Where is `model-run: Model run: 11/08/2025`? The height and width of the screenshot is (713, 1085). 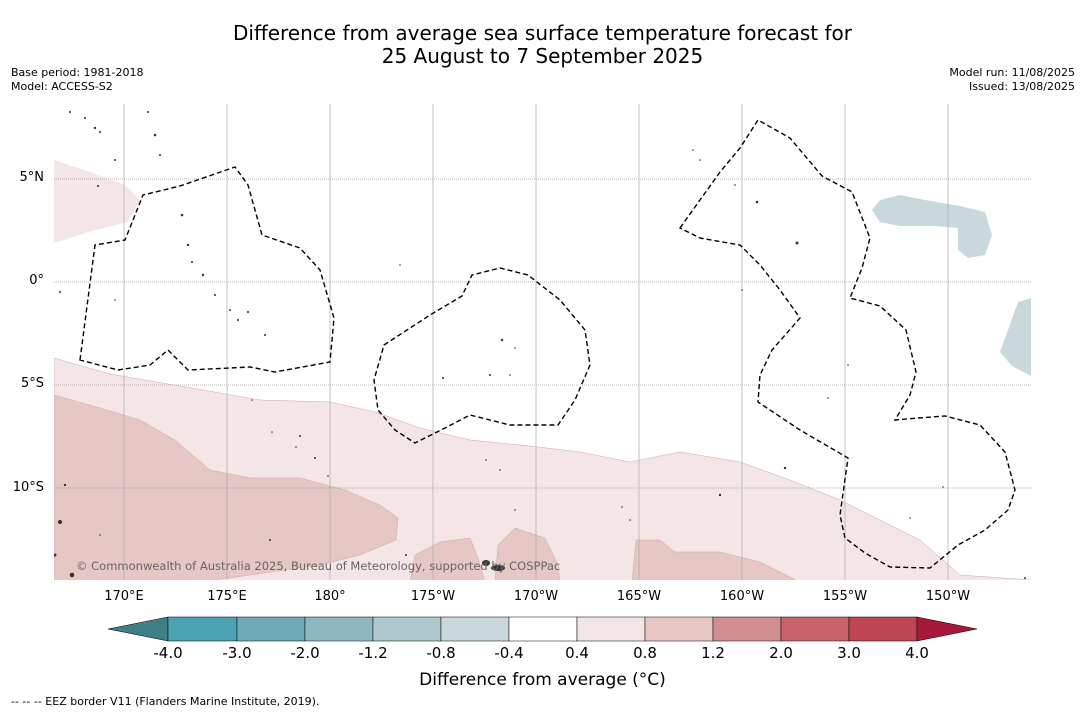 model-run: Model run: 11/08/2025 is located at coordinates (1012, 72).